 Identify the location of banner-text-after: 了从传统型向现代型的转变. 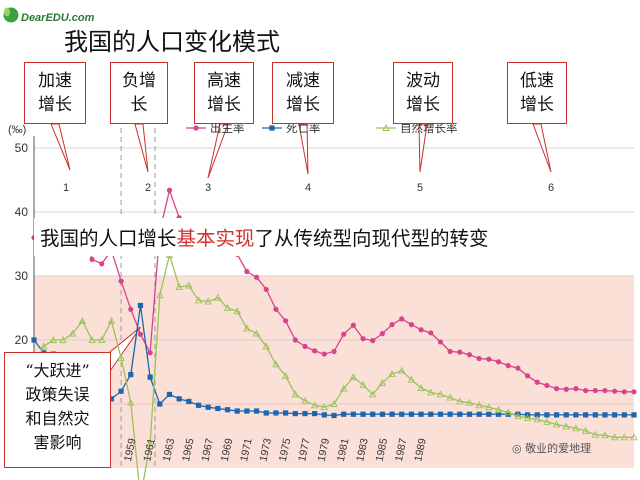
(371, 238).